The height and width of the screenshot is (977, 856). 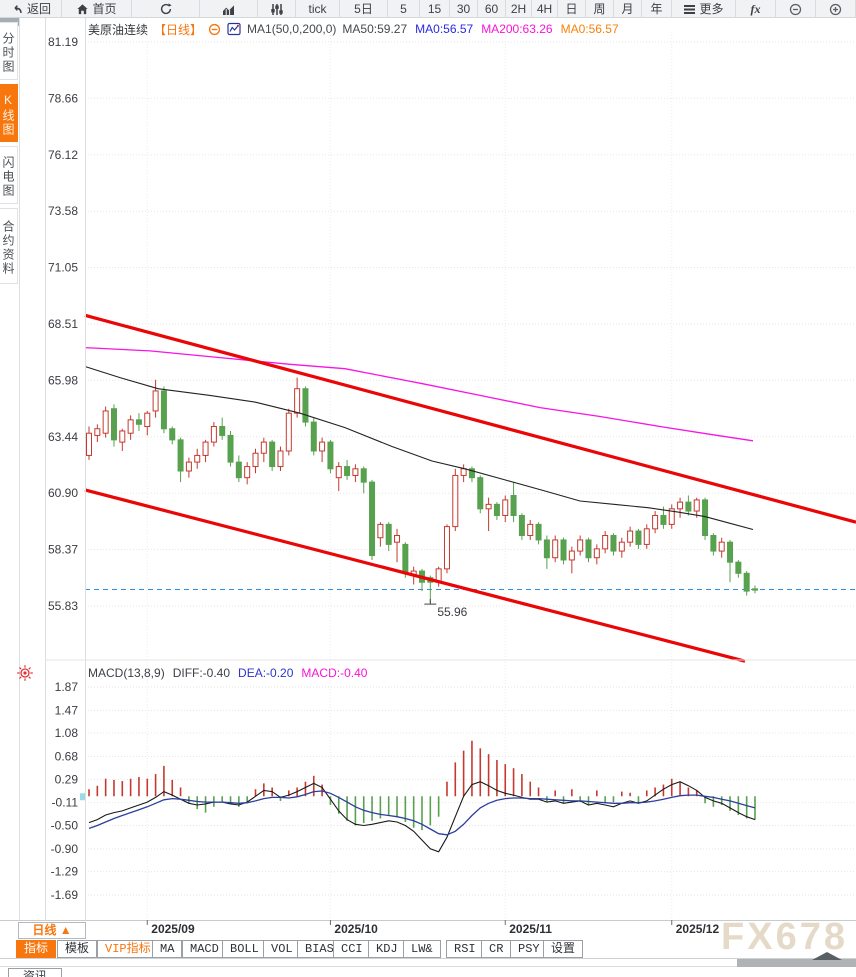 I want to click on top-toolbar: 返回 首页 tick 5日 5 15 30 60 2H 4H 日 周 月 年 更多 fx, so click(x=428, y=9).